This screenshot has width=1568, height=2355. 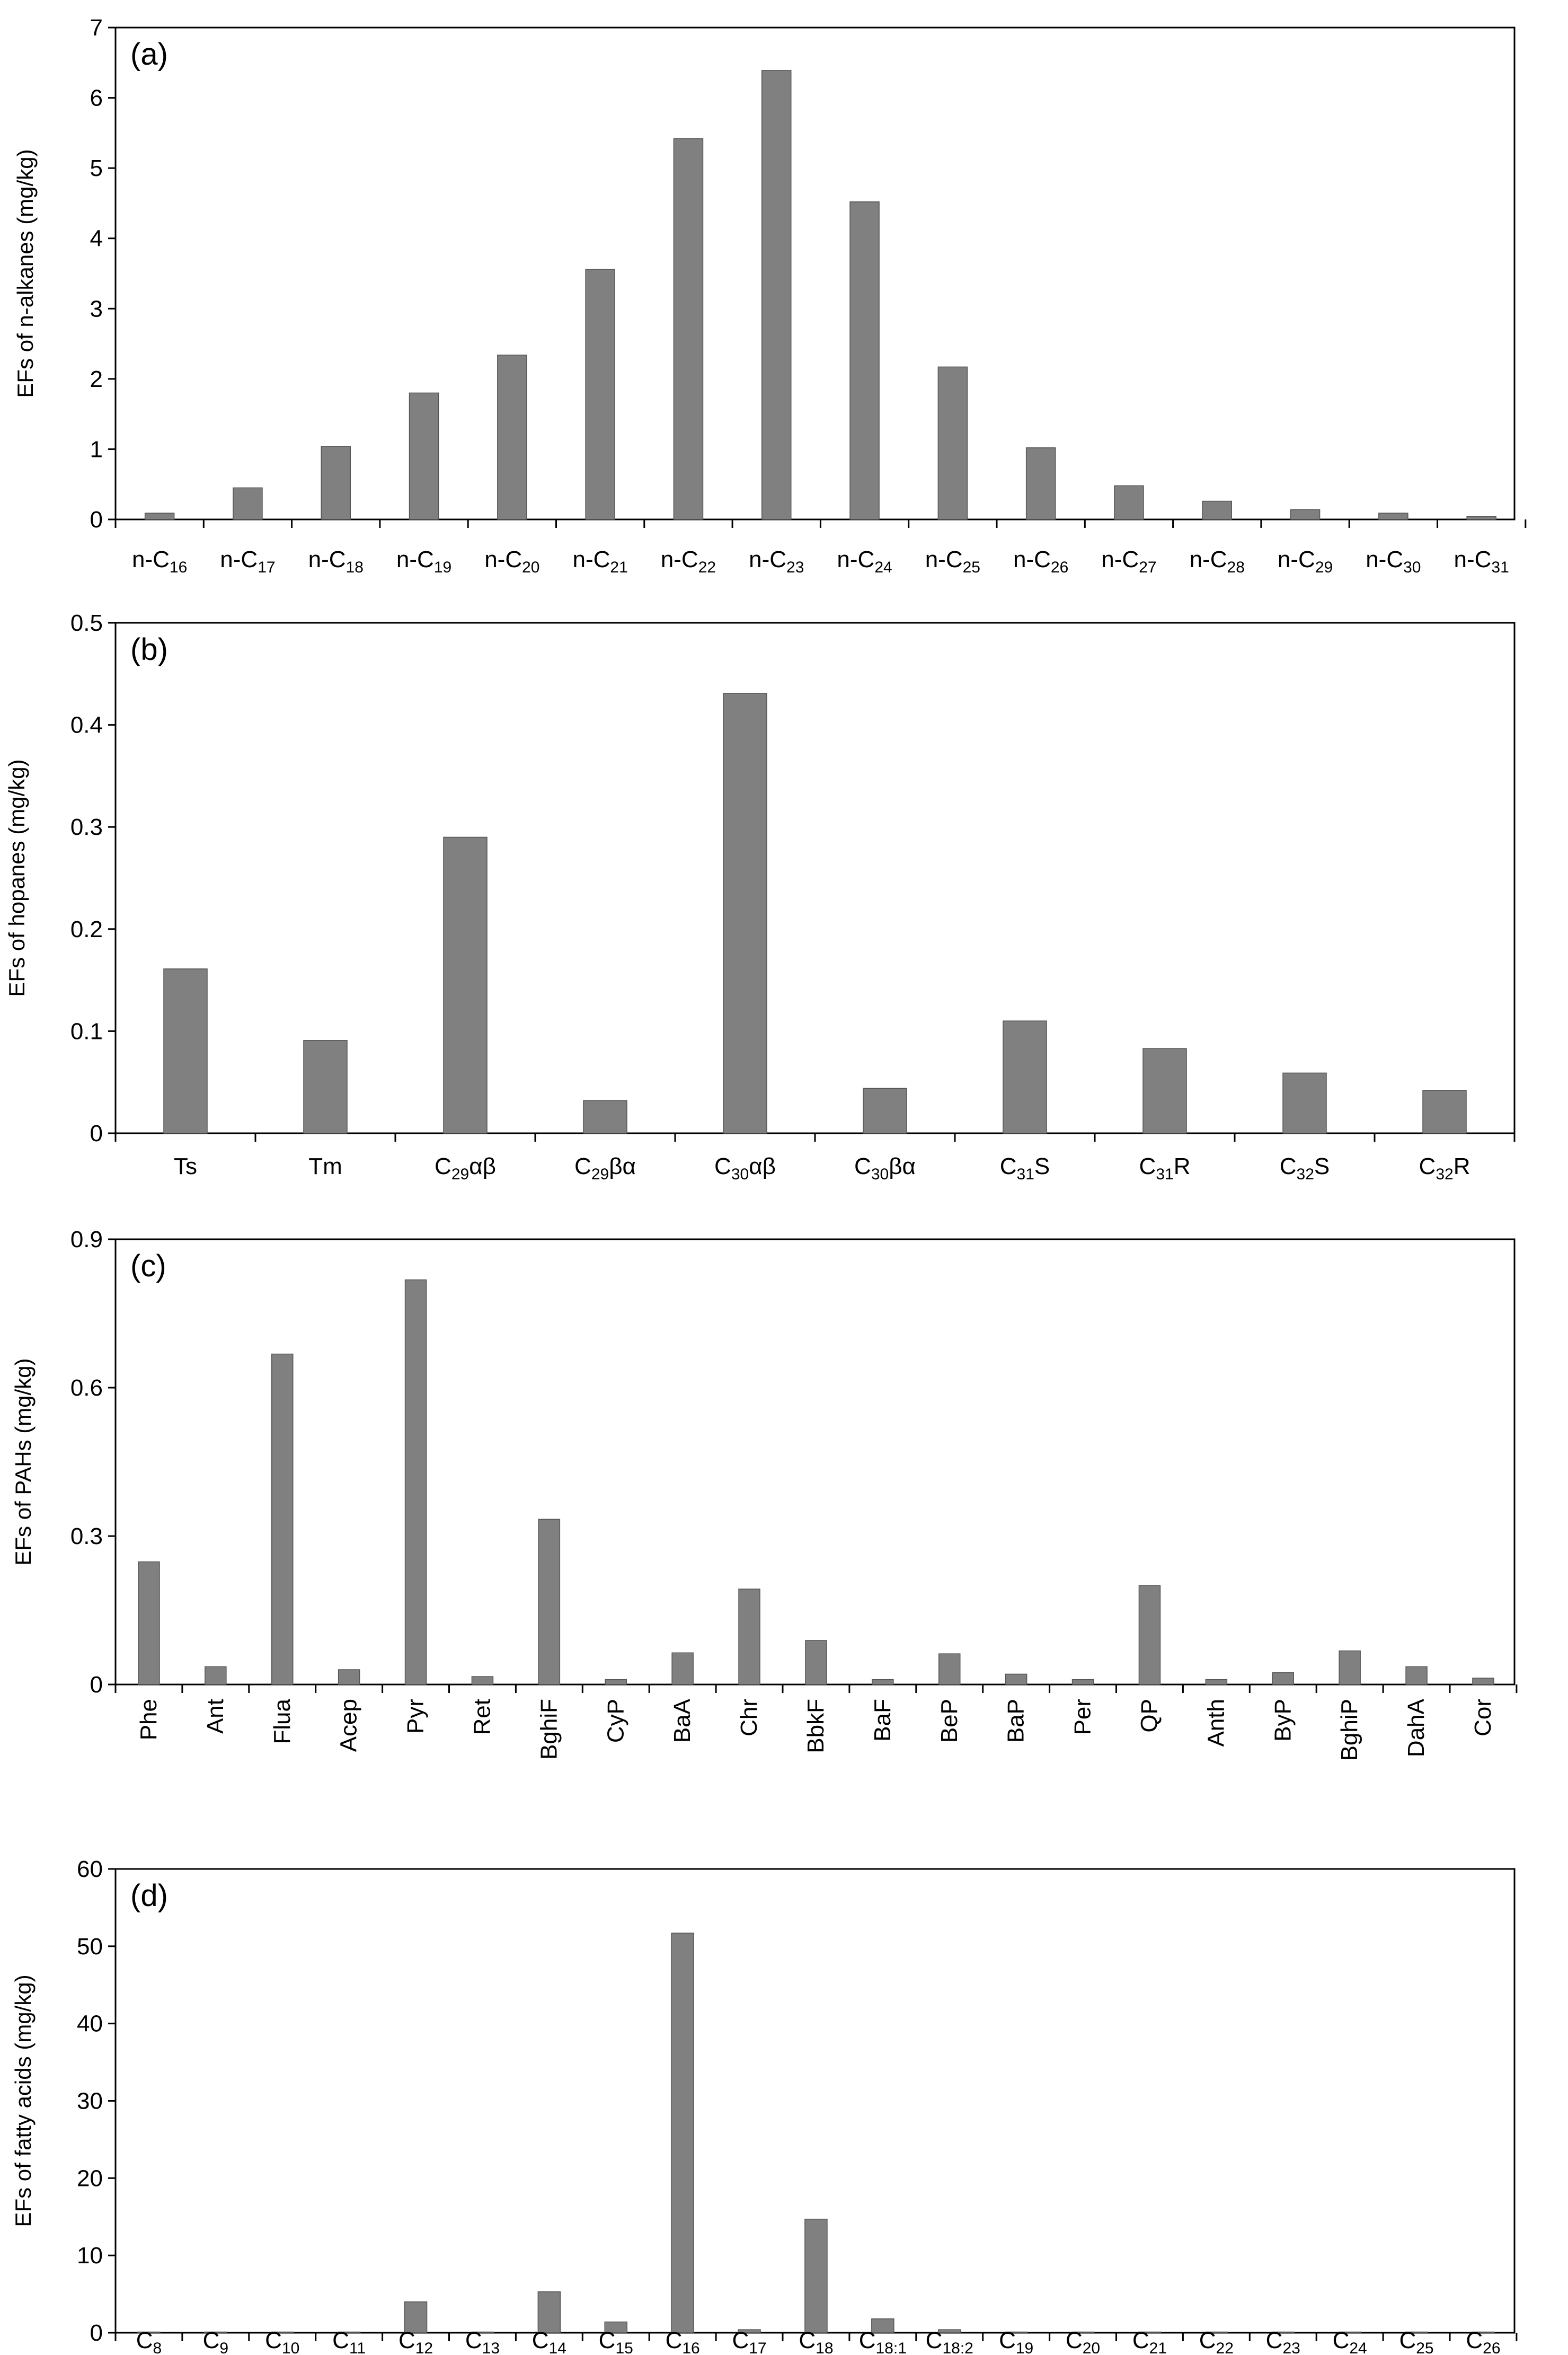 I want to click on x-tick-label: Flua, so click(x=282, y=1721).